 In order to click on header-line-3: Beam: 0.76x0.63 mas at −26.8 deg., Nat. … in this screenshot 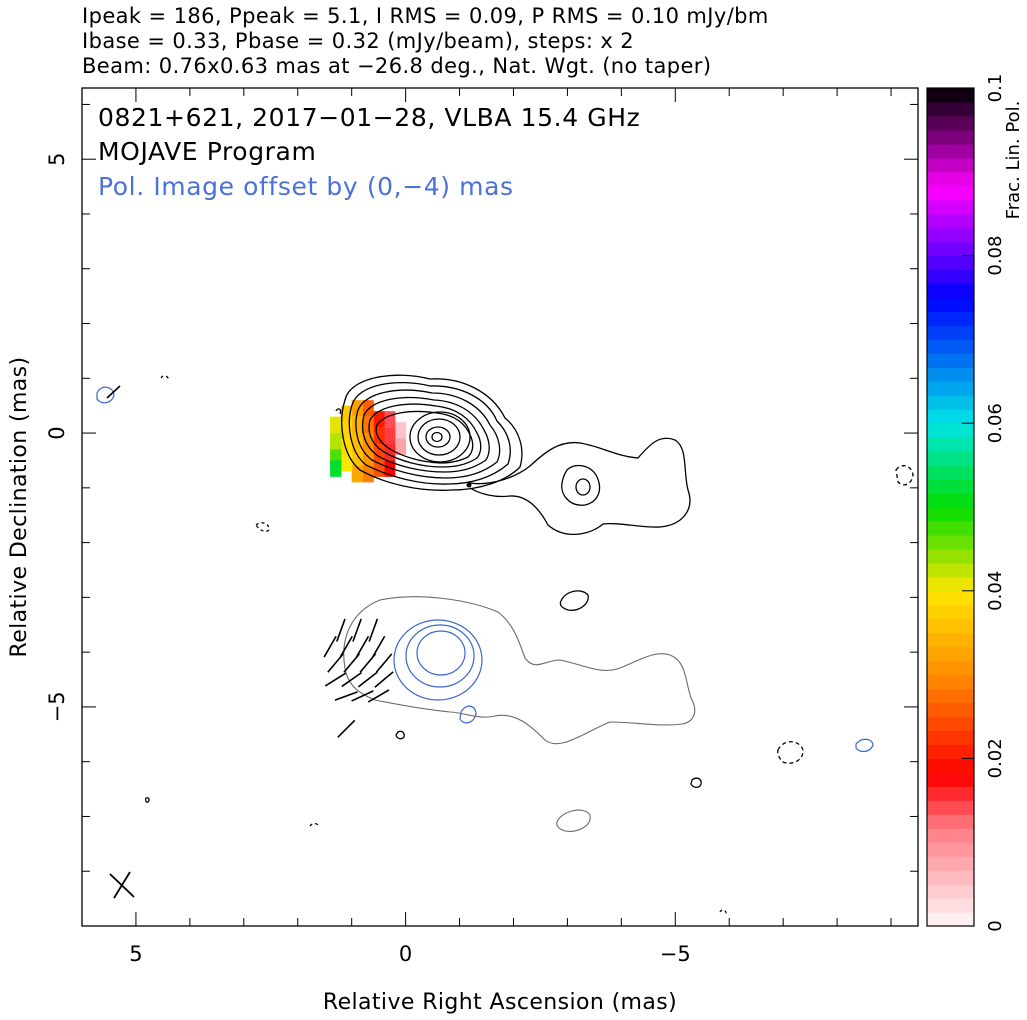, I will do `click(397, 66)`.